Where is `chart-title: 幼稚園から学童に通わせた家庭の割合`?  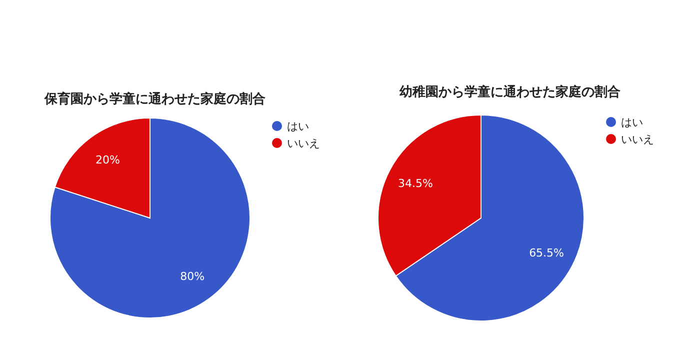
chart-title: 幼稚園から学童に通わせた家庭の割合 is located at coordinates (509, 92).